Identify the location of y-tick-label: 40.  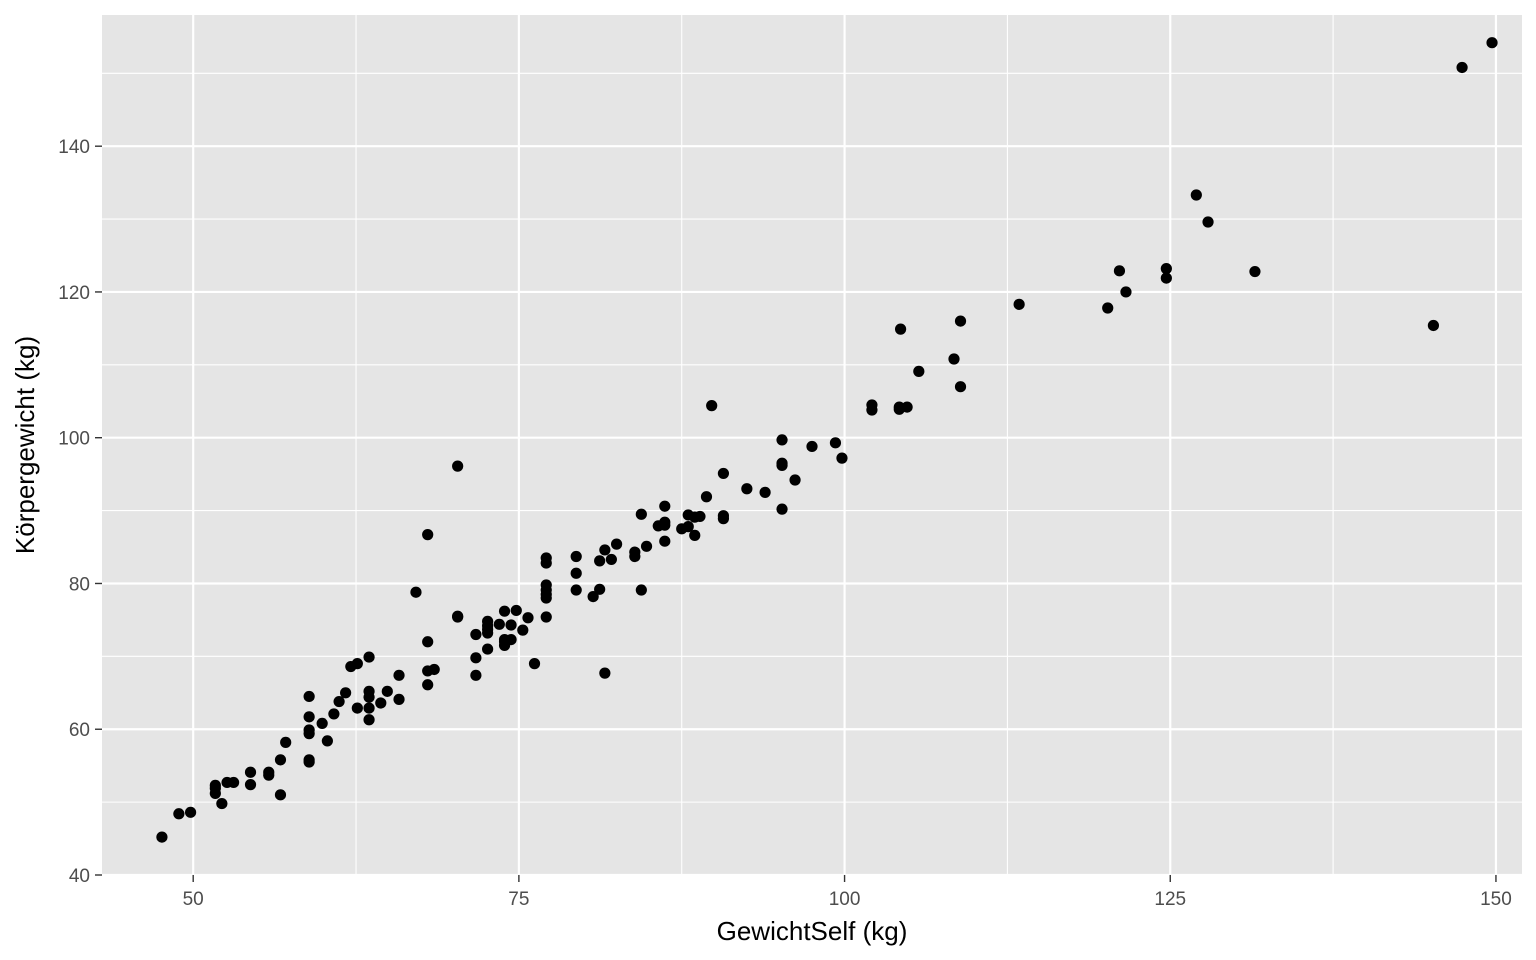
(79, 876).